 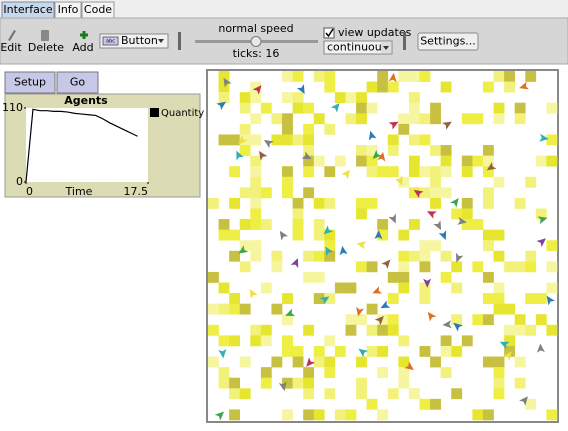 What do you see at coordinates (358, 47) in the screenshot?
I see `update-mode-dropdown` at bounding box center [358, 47].